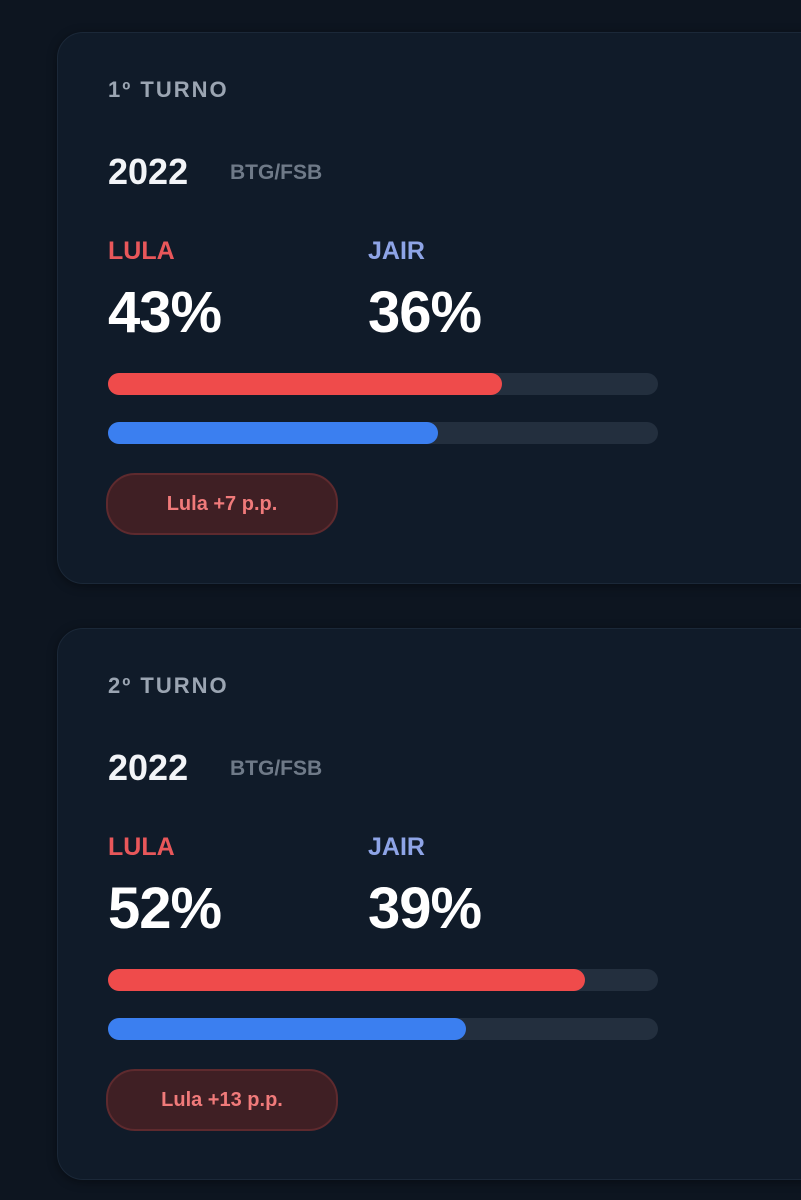  Describe the element at coordinates (165, 312) in the screenshot. I see `candidate-percent: 43%` at that location.